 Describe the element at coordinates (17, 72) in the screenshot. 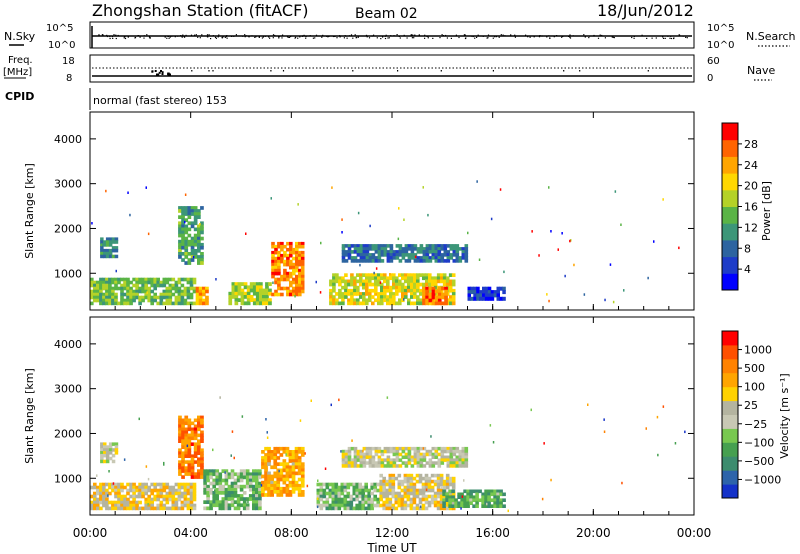

I see `freq-unit: [MHz]` at that location.